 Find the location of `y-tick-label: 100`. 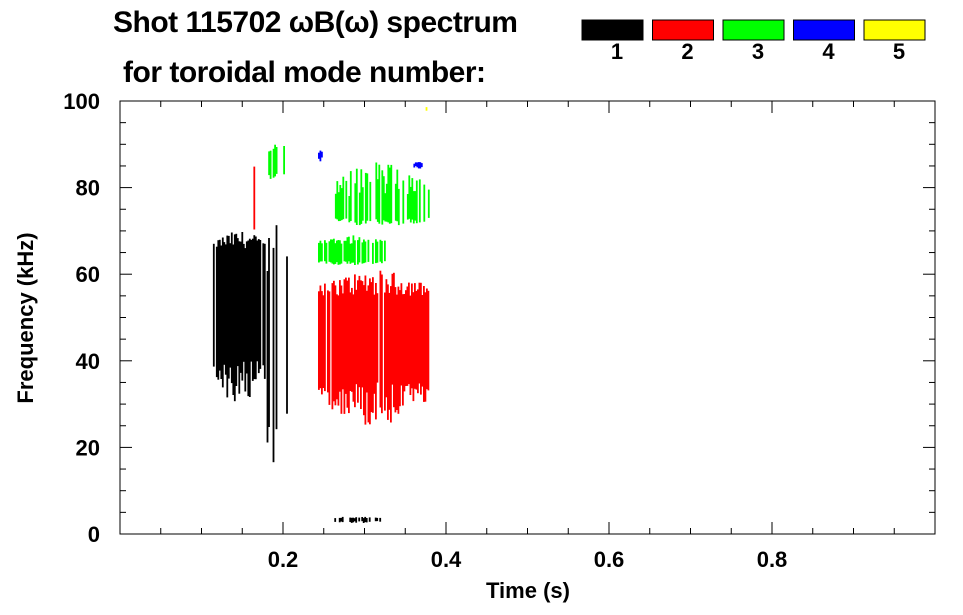

y-tick-label: 100 is located at coordinates (81, 101).